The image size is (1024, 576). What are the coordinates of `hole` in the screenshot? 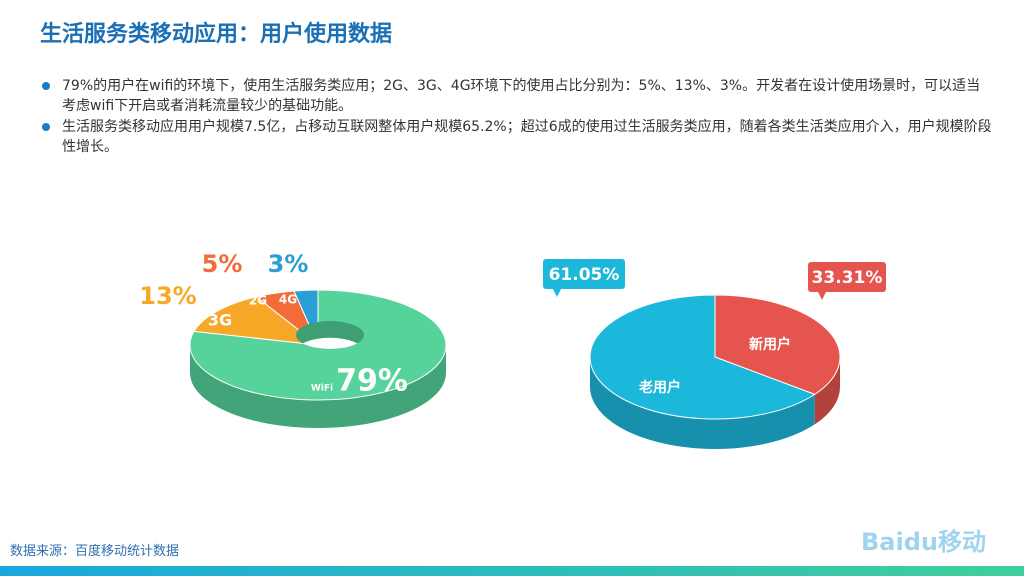 It's located at (330, 343).